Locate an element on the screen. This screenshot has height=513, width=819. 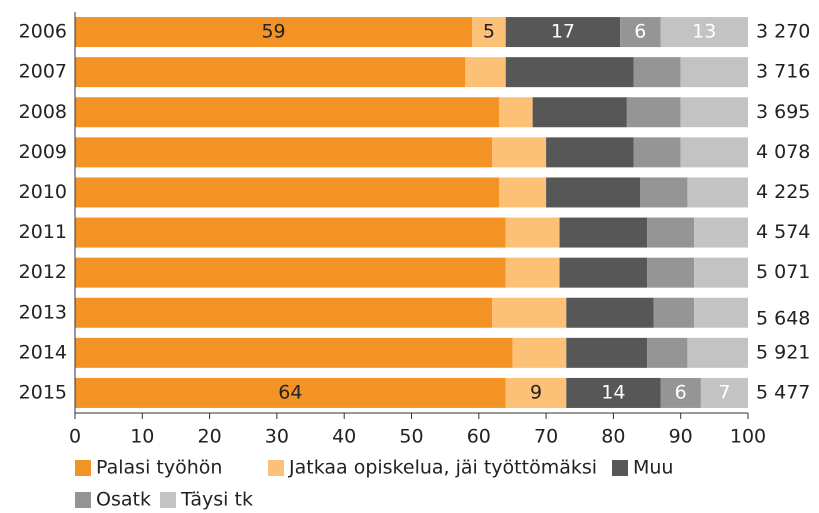
total-label: 4 225 is located at coordinates (783, 192).